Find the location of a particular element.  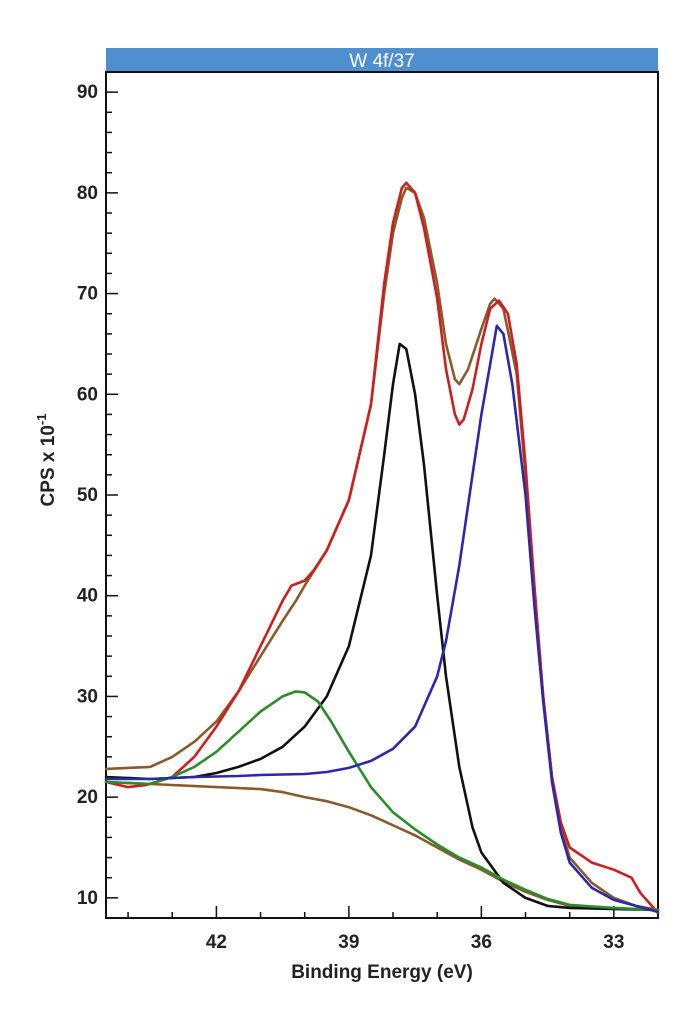

y-tick-label: 40 is located at coordinates (87, 596).